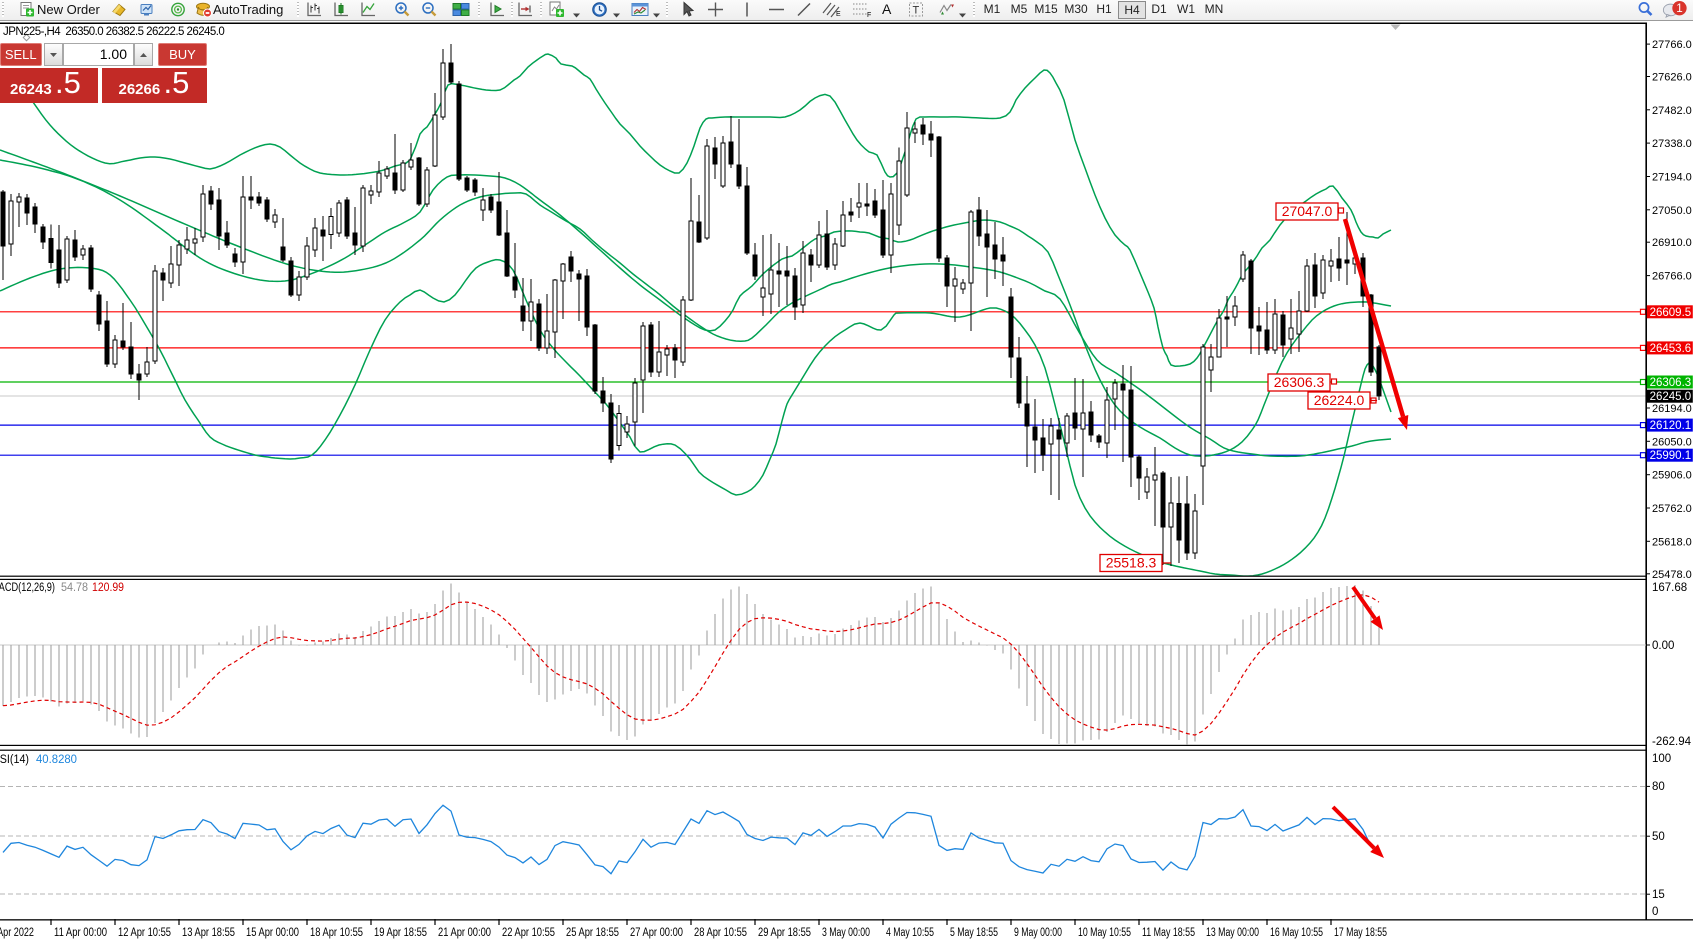  Describe the element at coordinates (869, 15) in the screenshot. I see `svg-text: F` at that location.